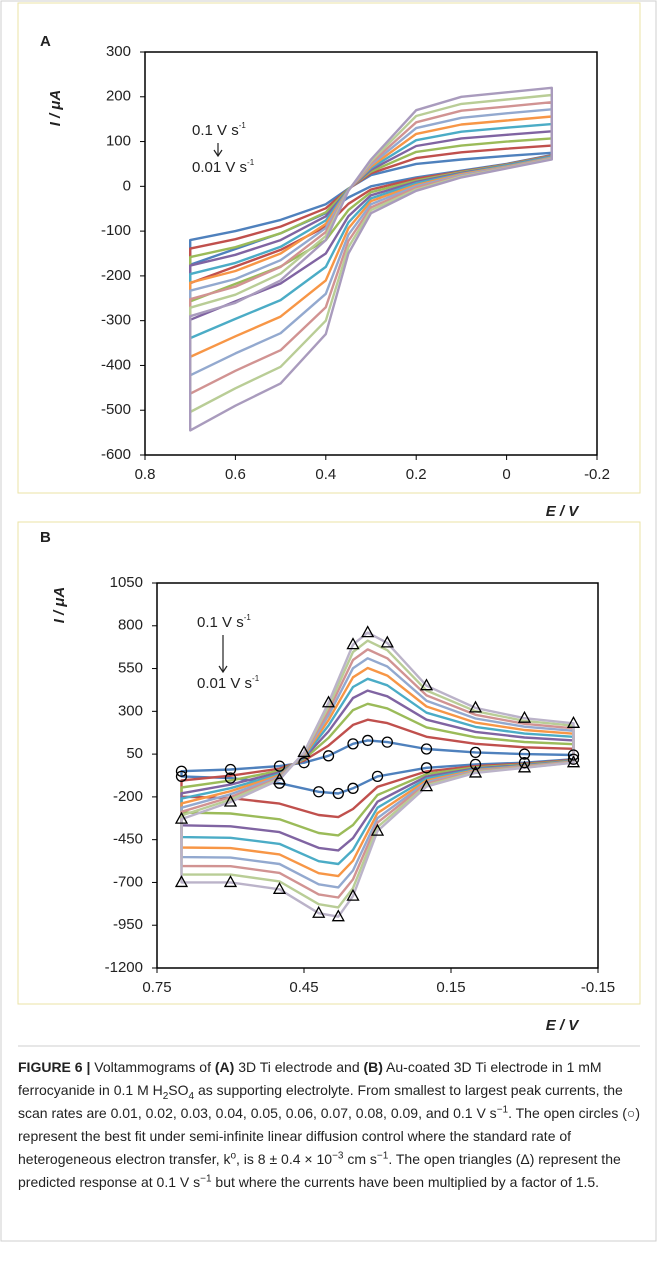 This screenshot has height=1273, width=659. I want to click on x-tick-label: 0.6, so click(235, 474).